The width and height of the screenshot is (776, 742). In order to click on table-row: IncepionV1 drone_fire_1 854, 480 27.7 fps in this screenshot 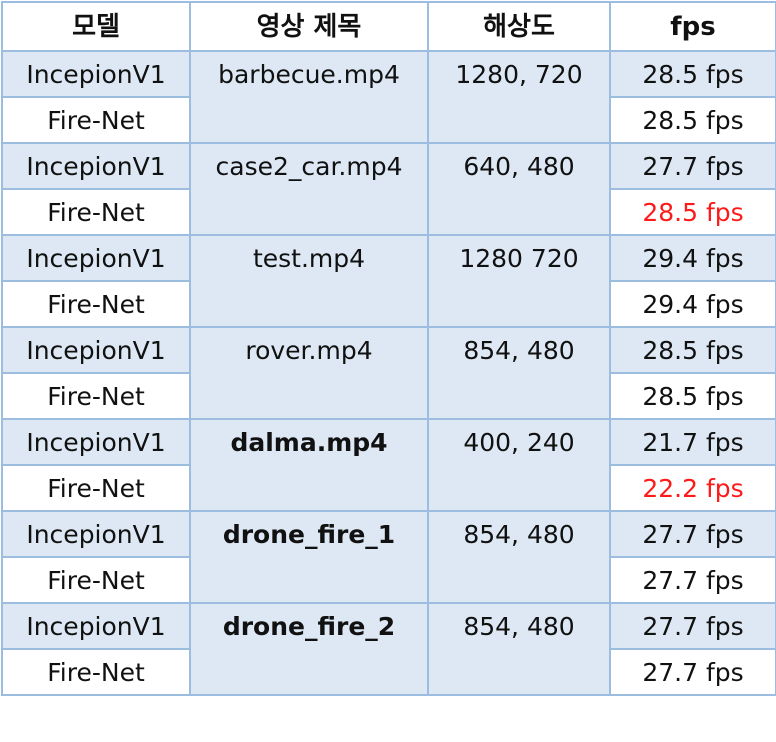, I will do `click(388, 557)`.